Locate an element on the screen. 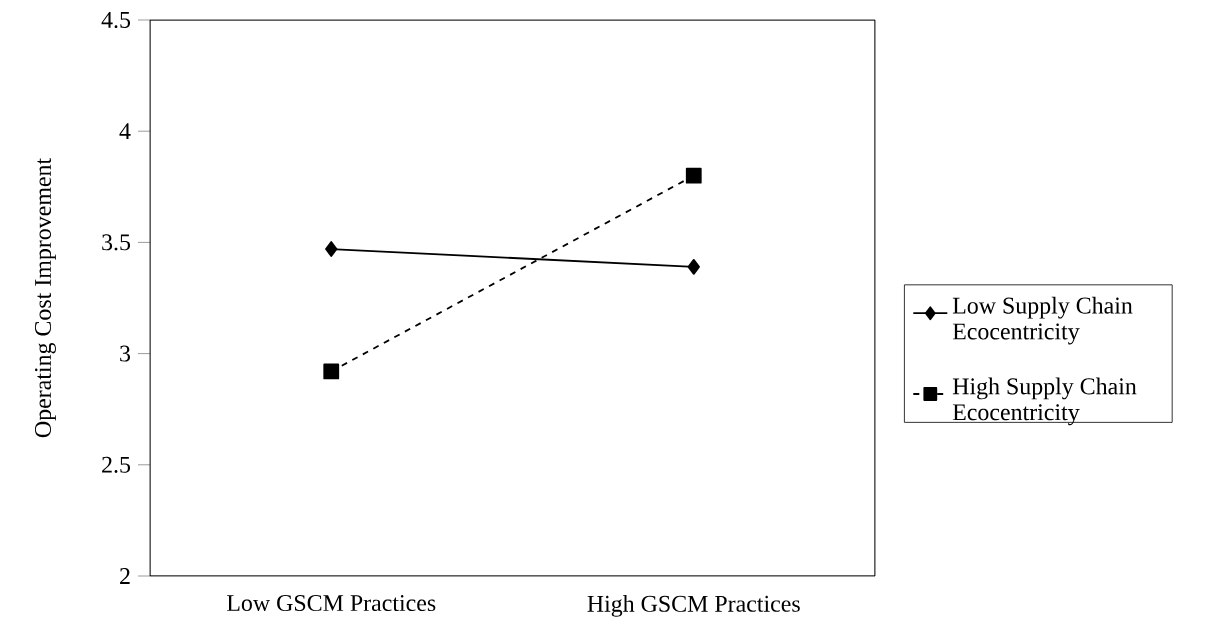  y-tick-label: 2.5 is located at coordinates (116, 464).